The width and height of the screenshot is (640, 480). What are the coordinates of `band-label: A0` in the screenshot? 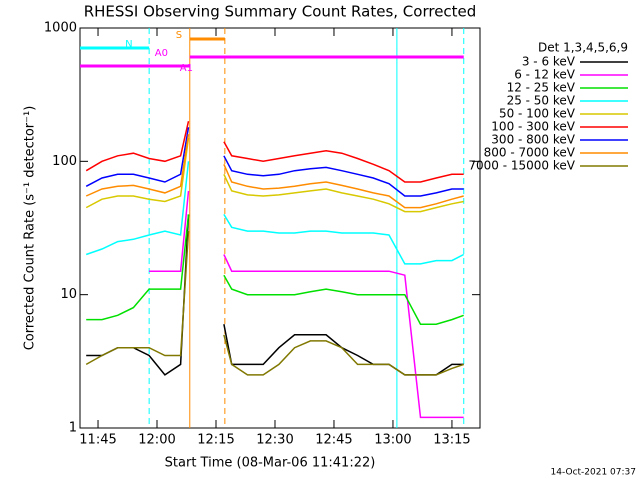 It's located at (161, 53).